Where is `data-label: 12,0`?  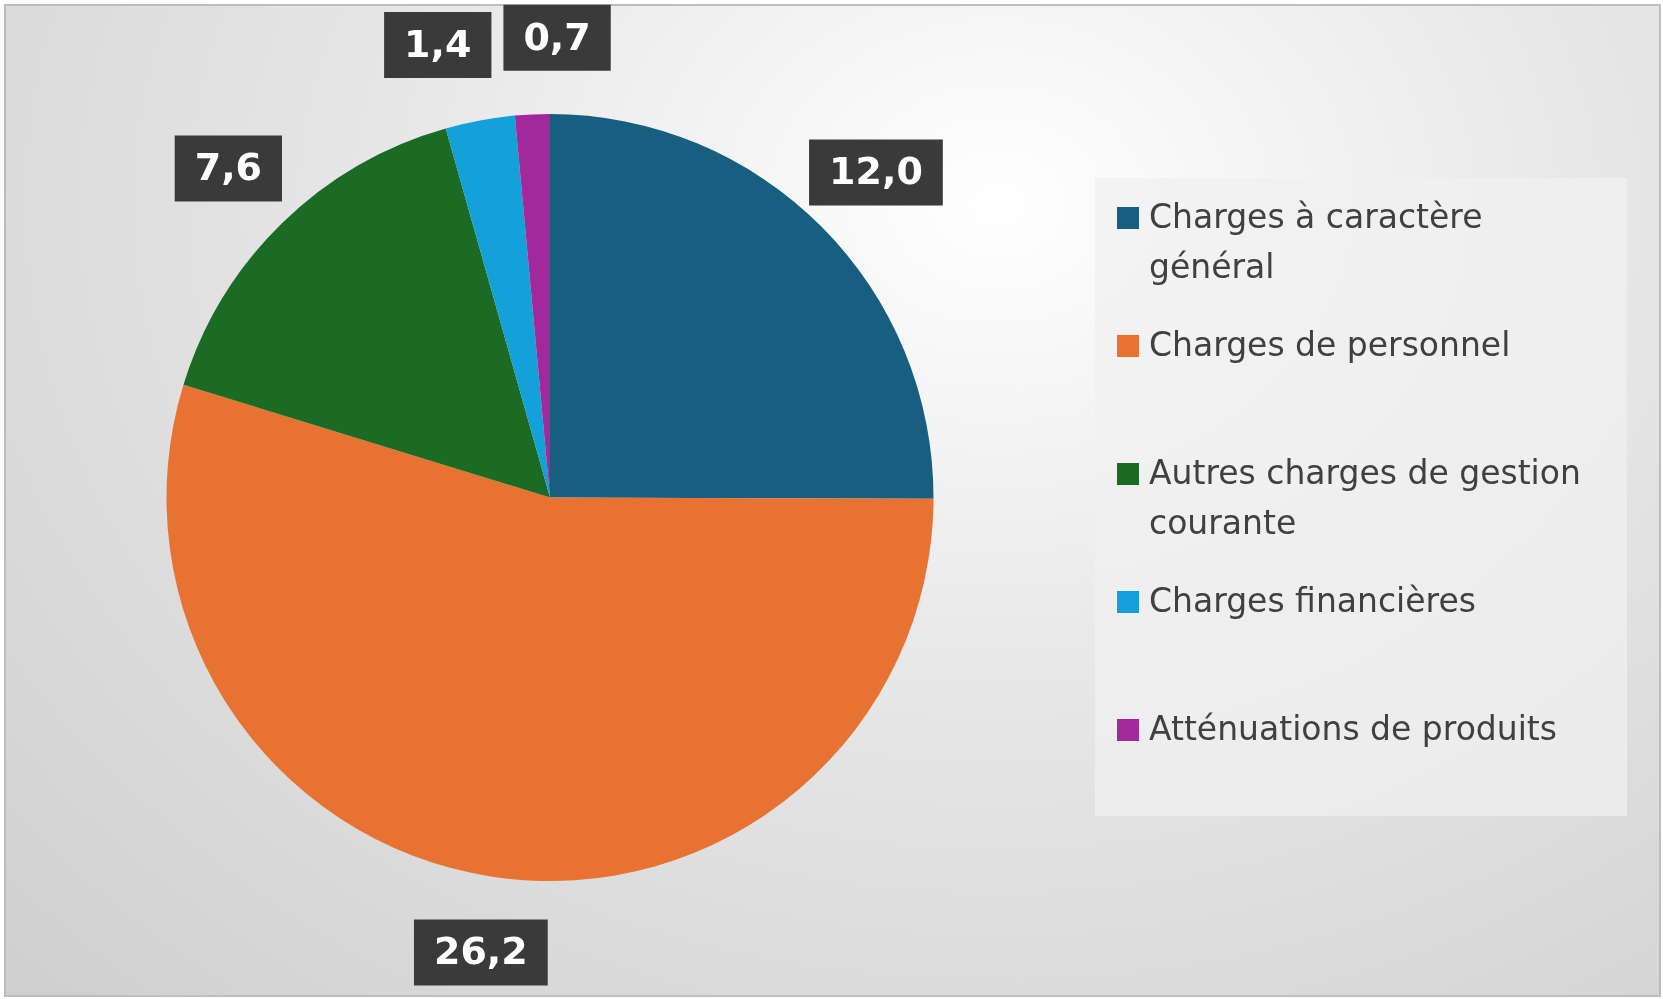
data-label: 12,0 is located at coordinates (876, 171).